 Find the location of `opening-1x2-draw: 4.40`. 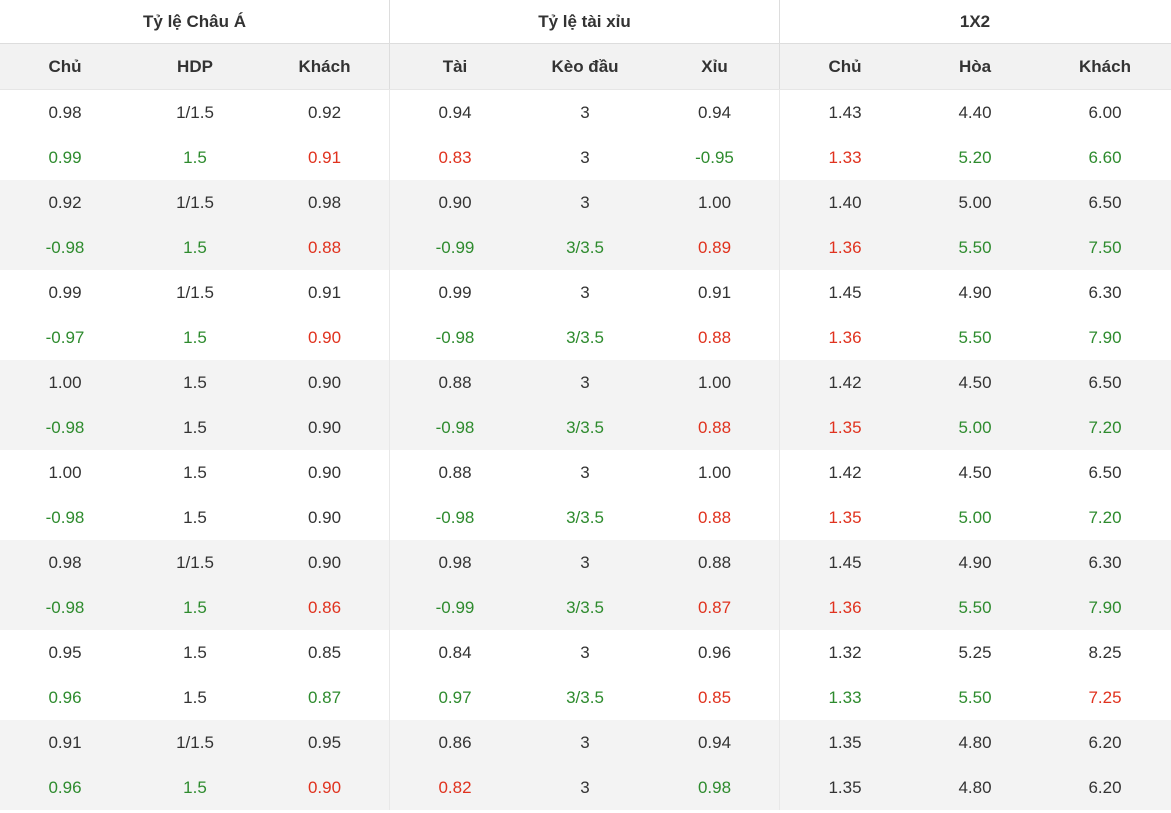

opening-1x2-draw: 4.40 is located at coordinates (975, 112).